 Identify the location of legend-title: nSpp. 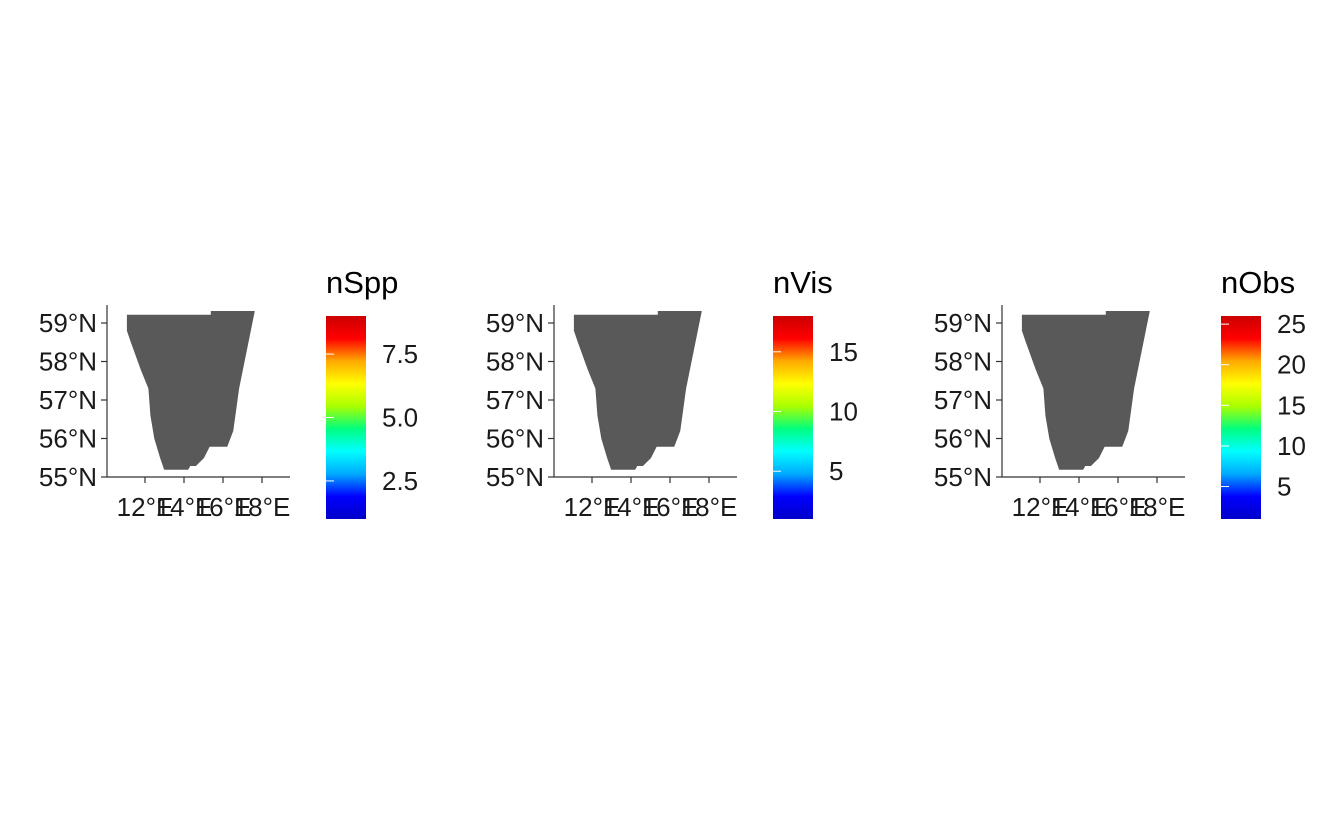
(362, 282).